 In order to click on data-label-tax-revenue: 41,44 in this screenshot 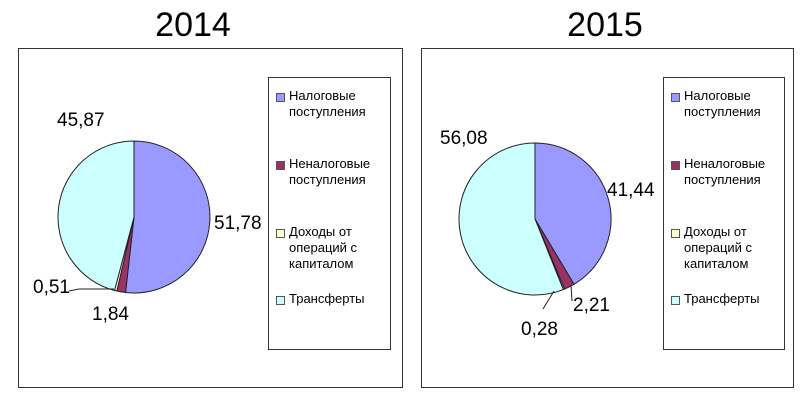, I will do `click(631, 190)`.